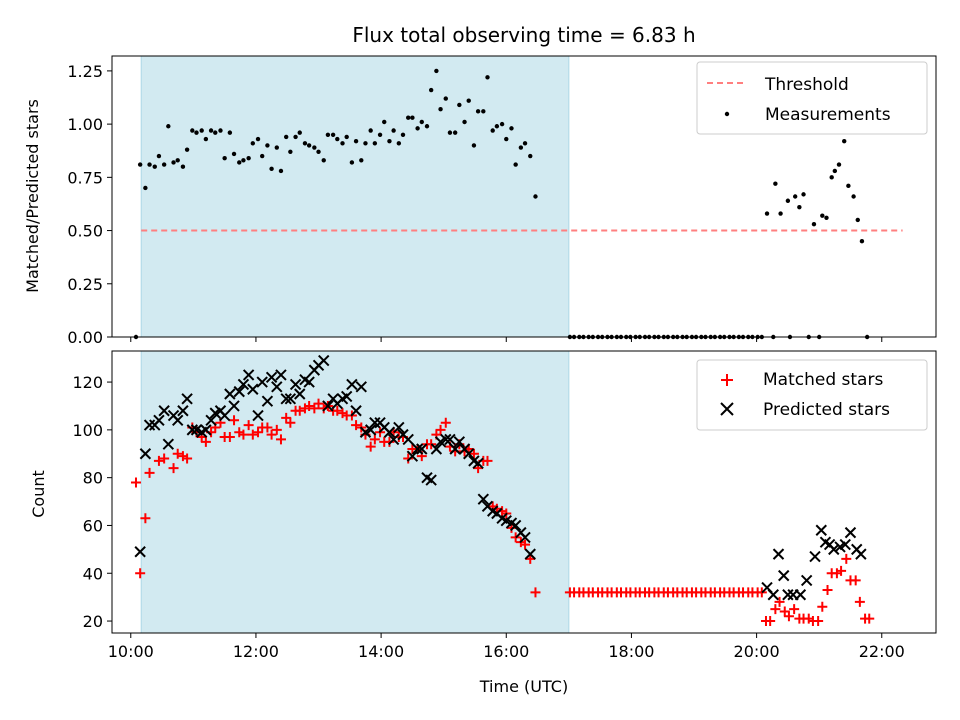 This screenshot has height=720, width=960. What do you see at coordinates (85, 337) in the screenshot?
I see `top-y-tick-label: 0.00` at bounding box center [85, 337].